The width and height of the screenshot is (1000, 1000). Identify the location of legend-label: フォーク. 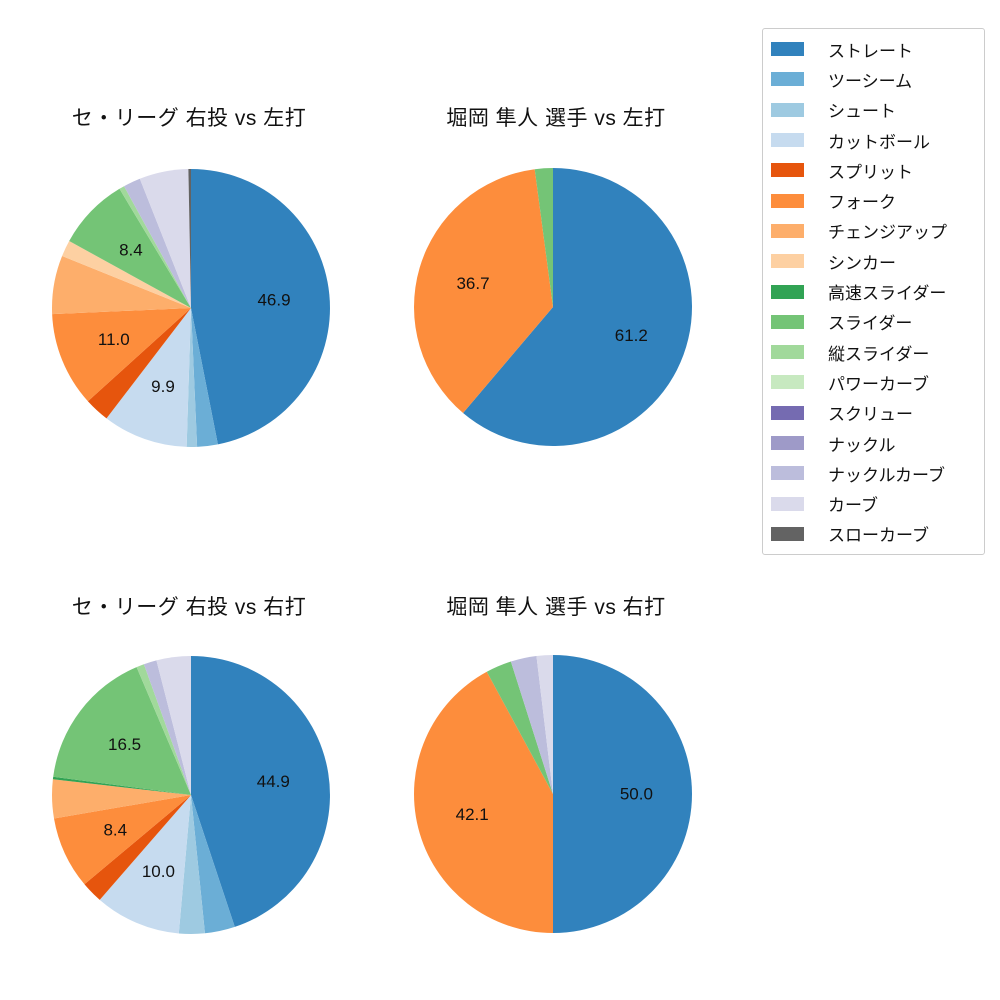
(862, 203).